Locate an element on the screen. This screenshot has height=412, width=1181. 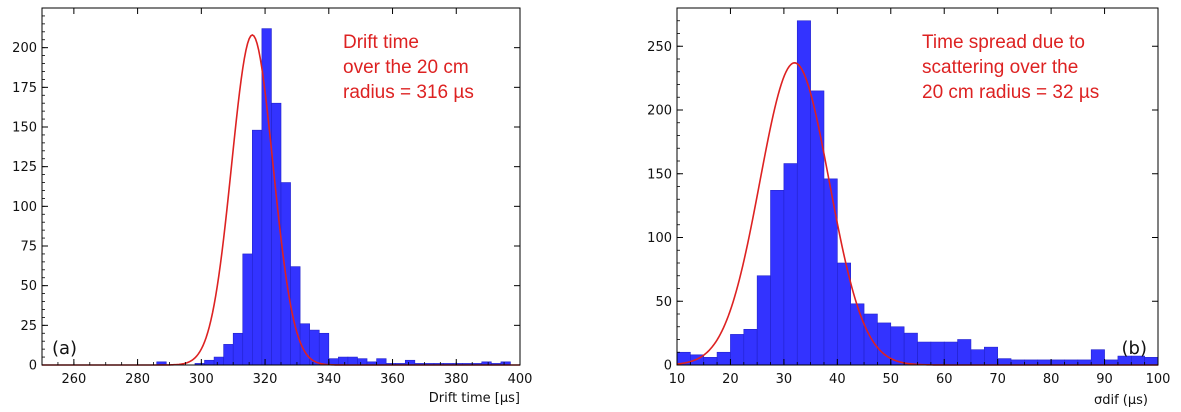
x-tick-label: 320 is located at coordinates (265, 379).